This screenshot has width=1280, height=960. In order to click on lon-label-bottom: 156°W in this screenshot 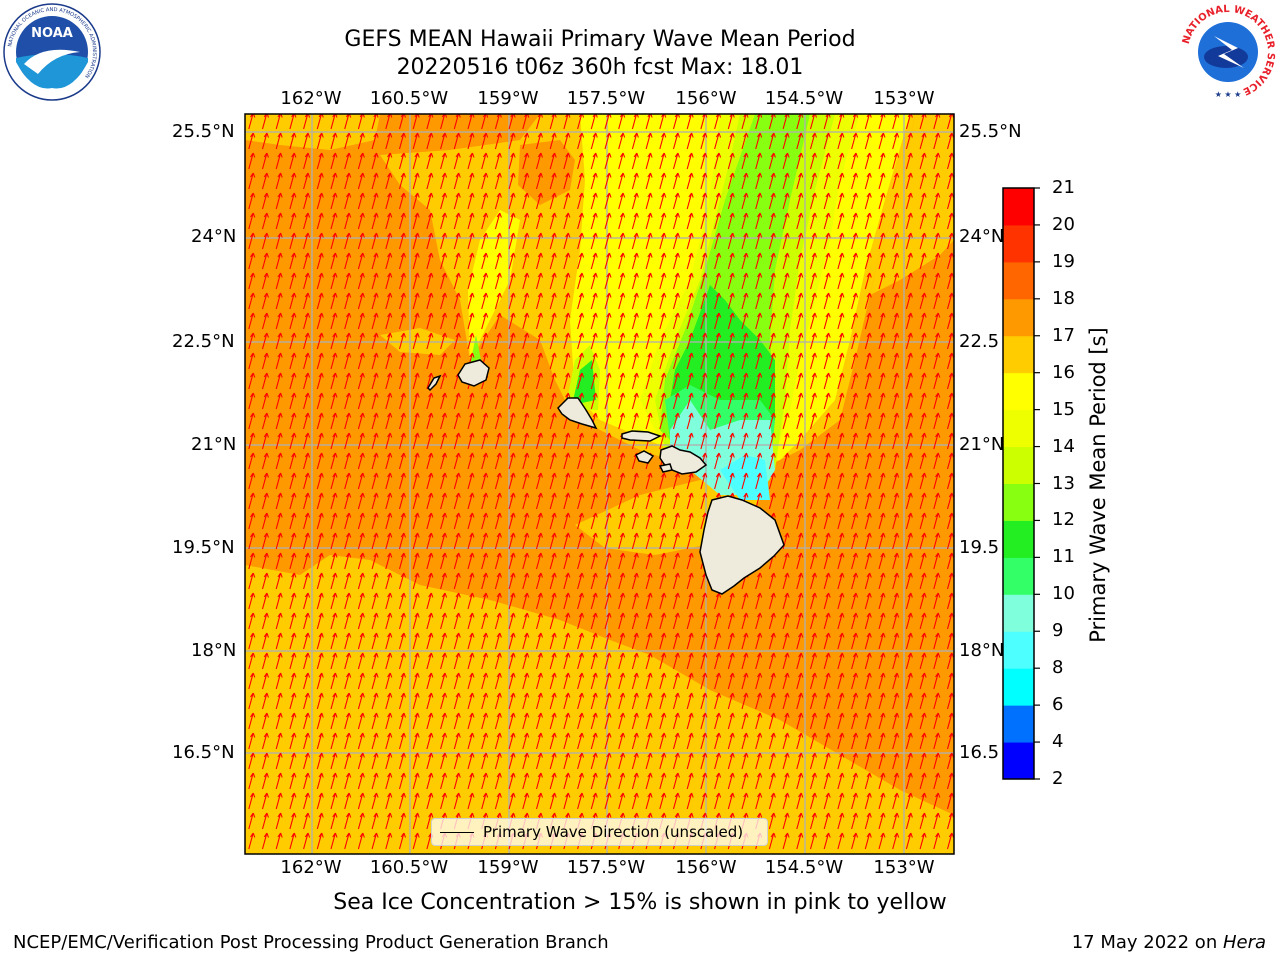, I will do `click(706, 867)`.